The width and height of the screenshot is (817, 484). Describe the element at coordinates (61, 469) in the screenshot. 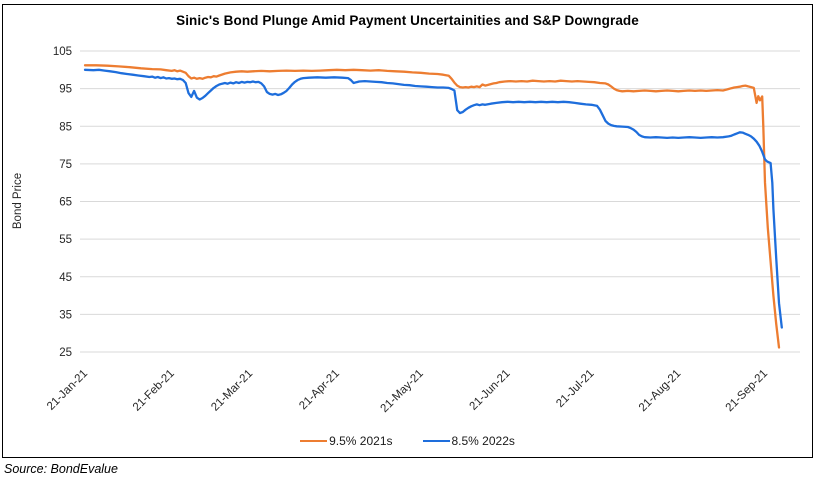

I see `source-note: Source: BondEvalue` at that location.